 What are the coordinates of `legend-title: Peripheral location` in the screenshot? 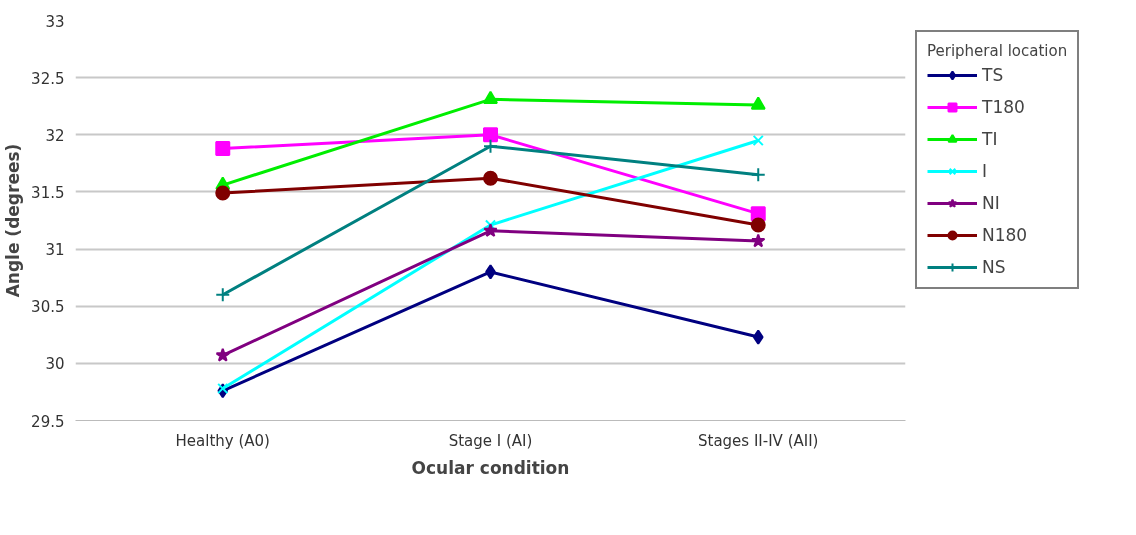 It's located at (997, 51).